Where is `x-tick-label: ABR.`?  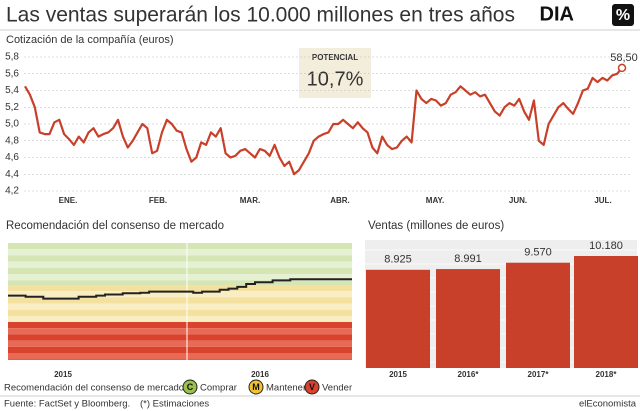
x-tick-label: ABR. is located at coordinates (340, 200).